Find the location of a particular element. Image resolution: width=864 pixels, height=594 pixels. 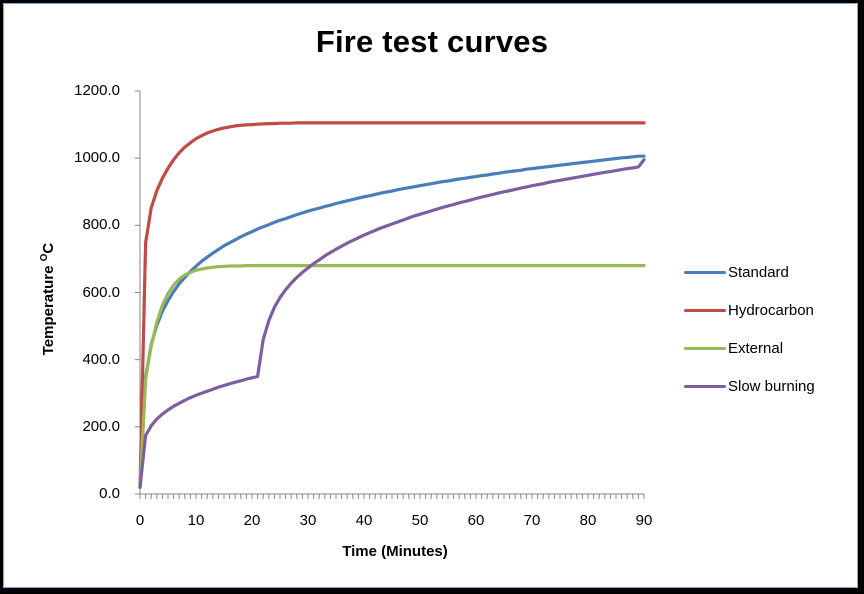

legend-item-external: External is located at coordinates (733, 348).